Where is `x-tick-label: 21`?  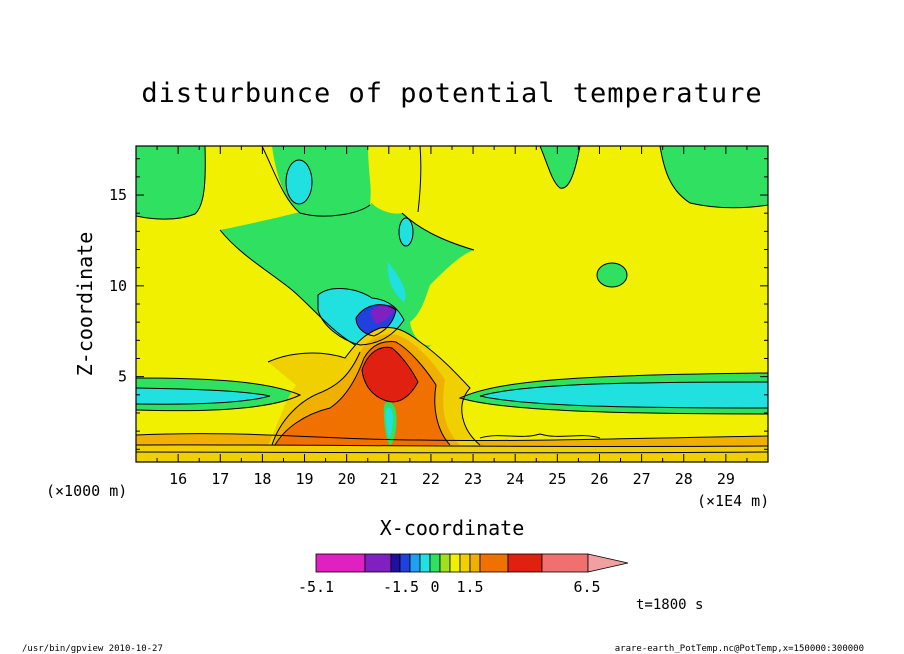
x-tick-label: 21 is located at coordinates (389, 479).